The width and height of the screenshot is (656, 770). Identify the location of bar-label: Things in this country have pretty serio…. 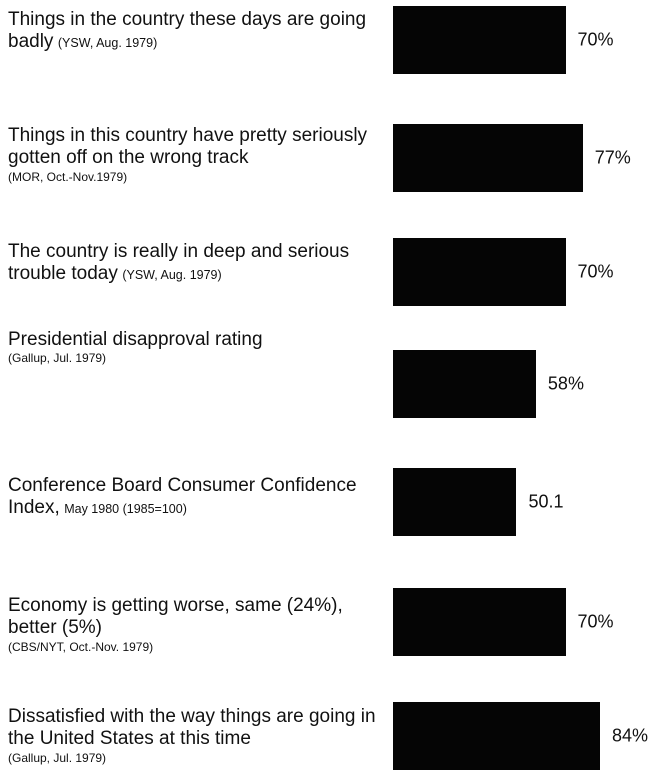
(198, 154).